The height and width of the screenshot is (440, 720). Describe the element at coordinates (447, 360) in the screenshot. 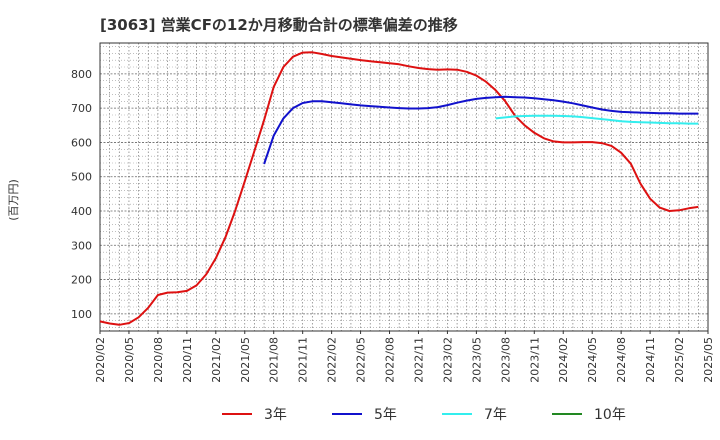

I see `x-tick-label: 2023/02` at that location.